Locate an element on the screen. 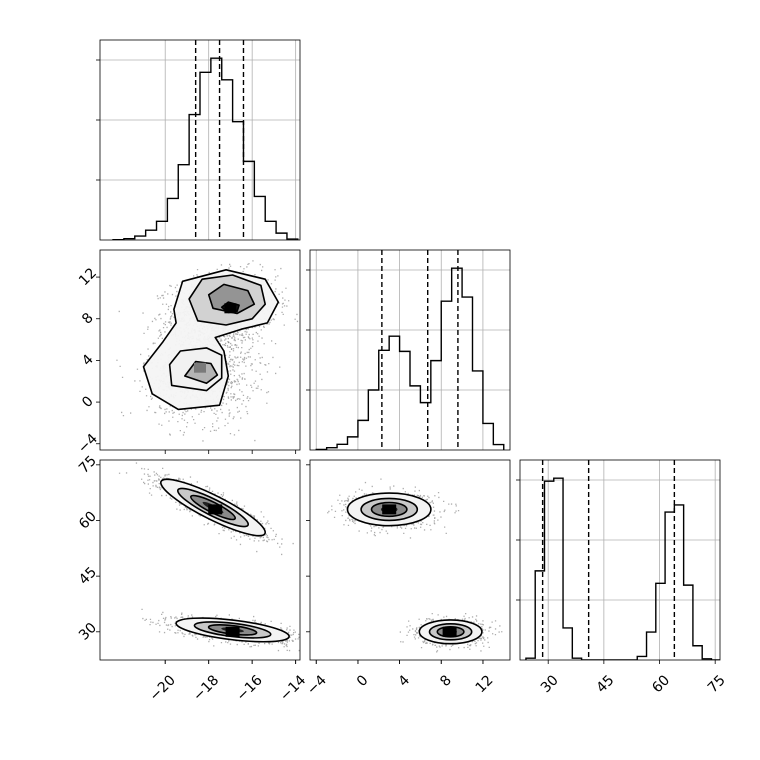 The image size is (760, 760). x-tick-label-2-2: 60 is located at coordinates (661, 684).